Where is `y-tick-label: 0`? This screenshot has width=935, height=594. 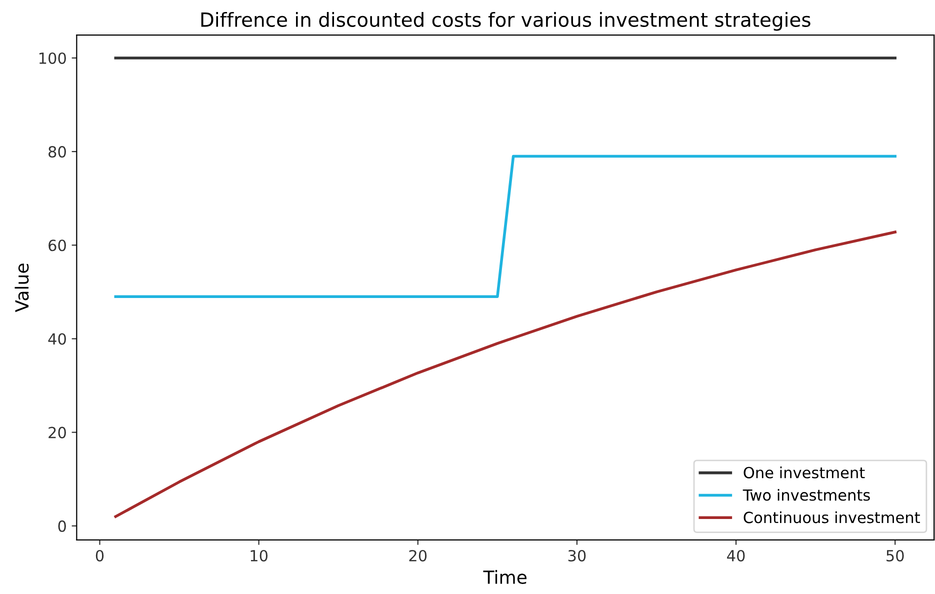 y-tick-label: 0 is located at coordinates (62, 526).